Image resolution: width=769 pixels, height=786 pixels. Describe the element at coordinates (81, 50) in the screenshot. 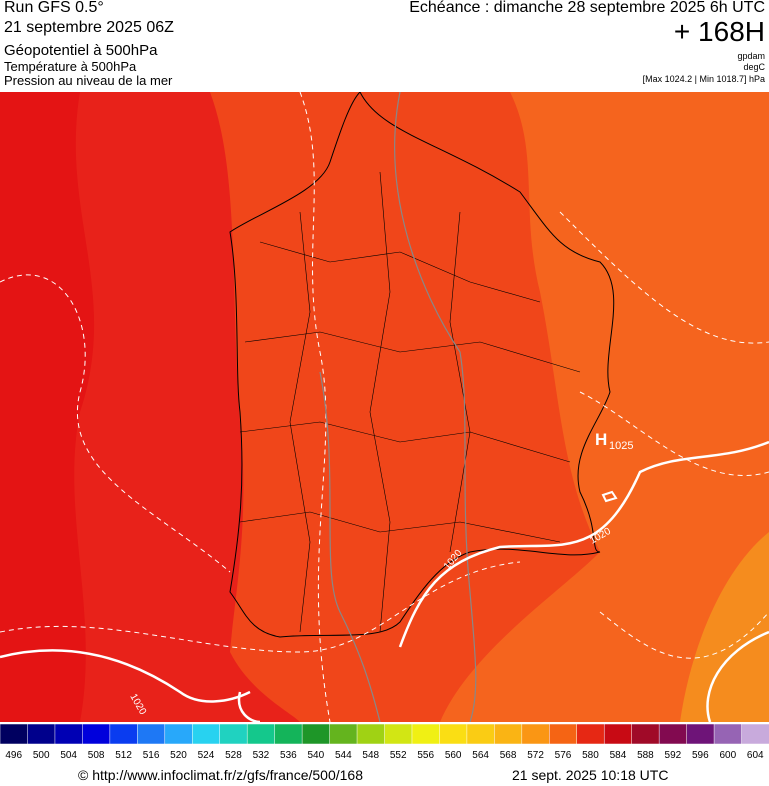

I see `title: Géopotentiel à 500hPa` at that location.